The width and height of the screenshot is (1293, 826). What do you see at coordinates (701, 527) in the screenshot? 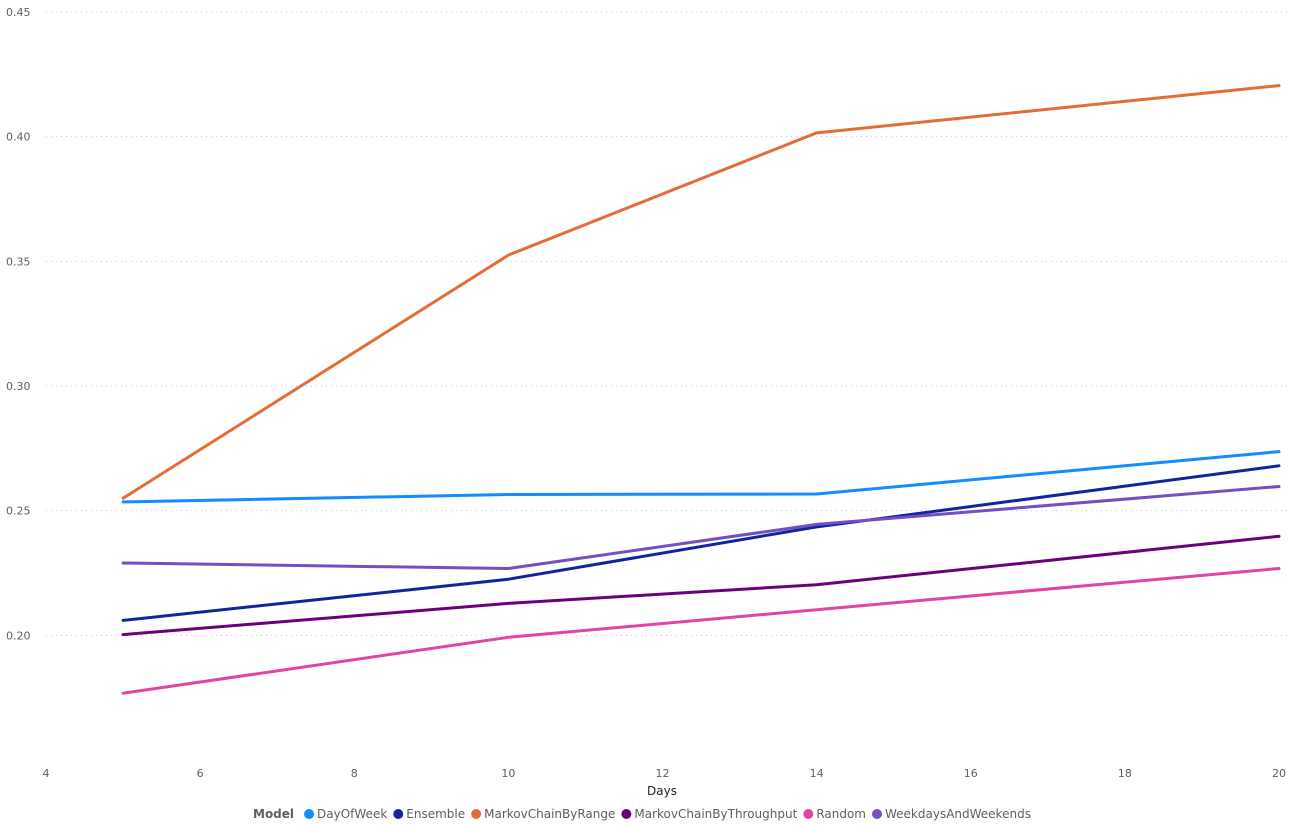
I see `series-line-weekdaysandweekends` at bounding box center [701, 527].